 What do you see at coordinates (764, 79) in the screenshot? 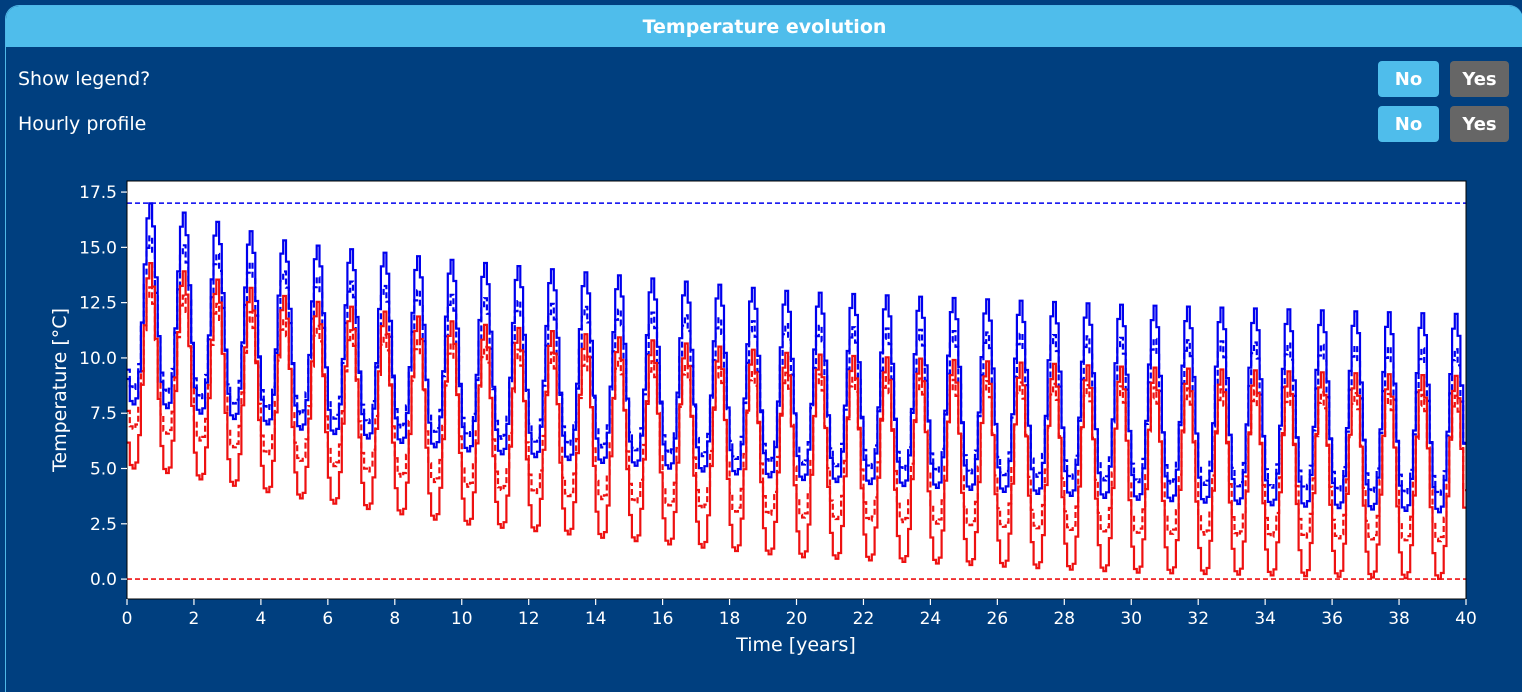
I see `show-legend-row: Show legend? No Yes` at bounding box center [764, 79].